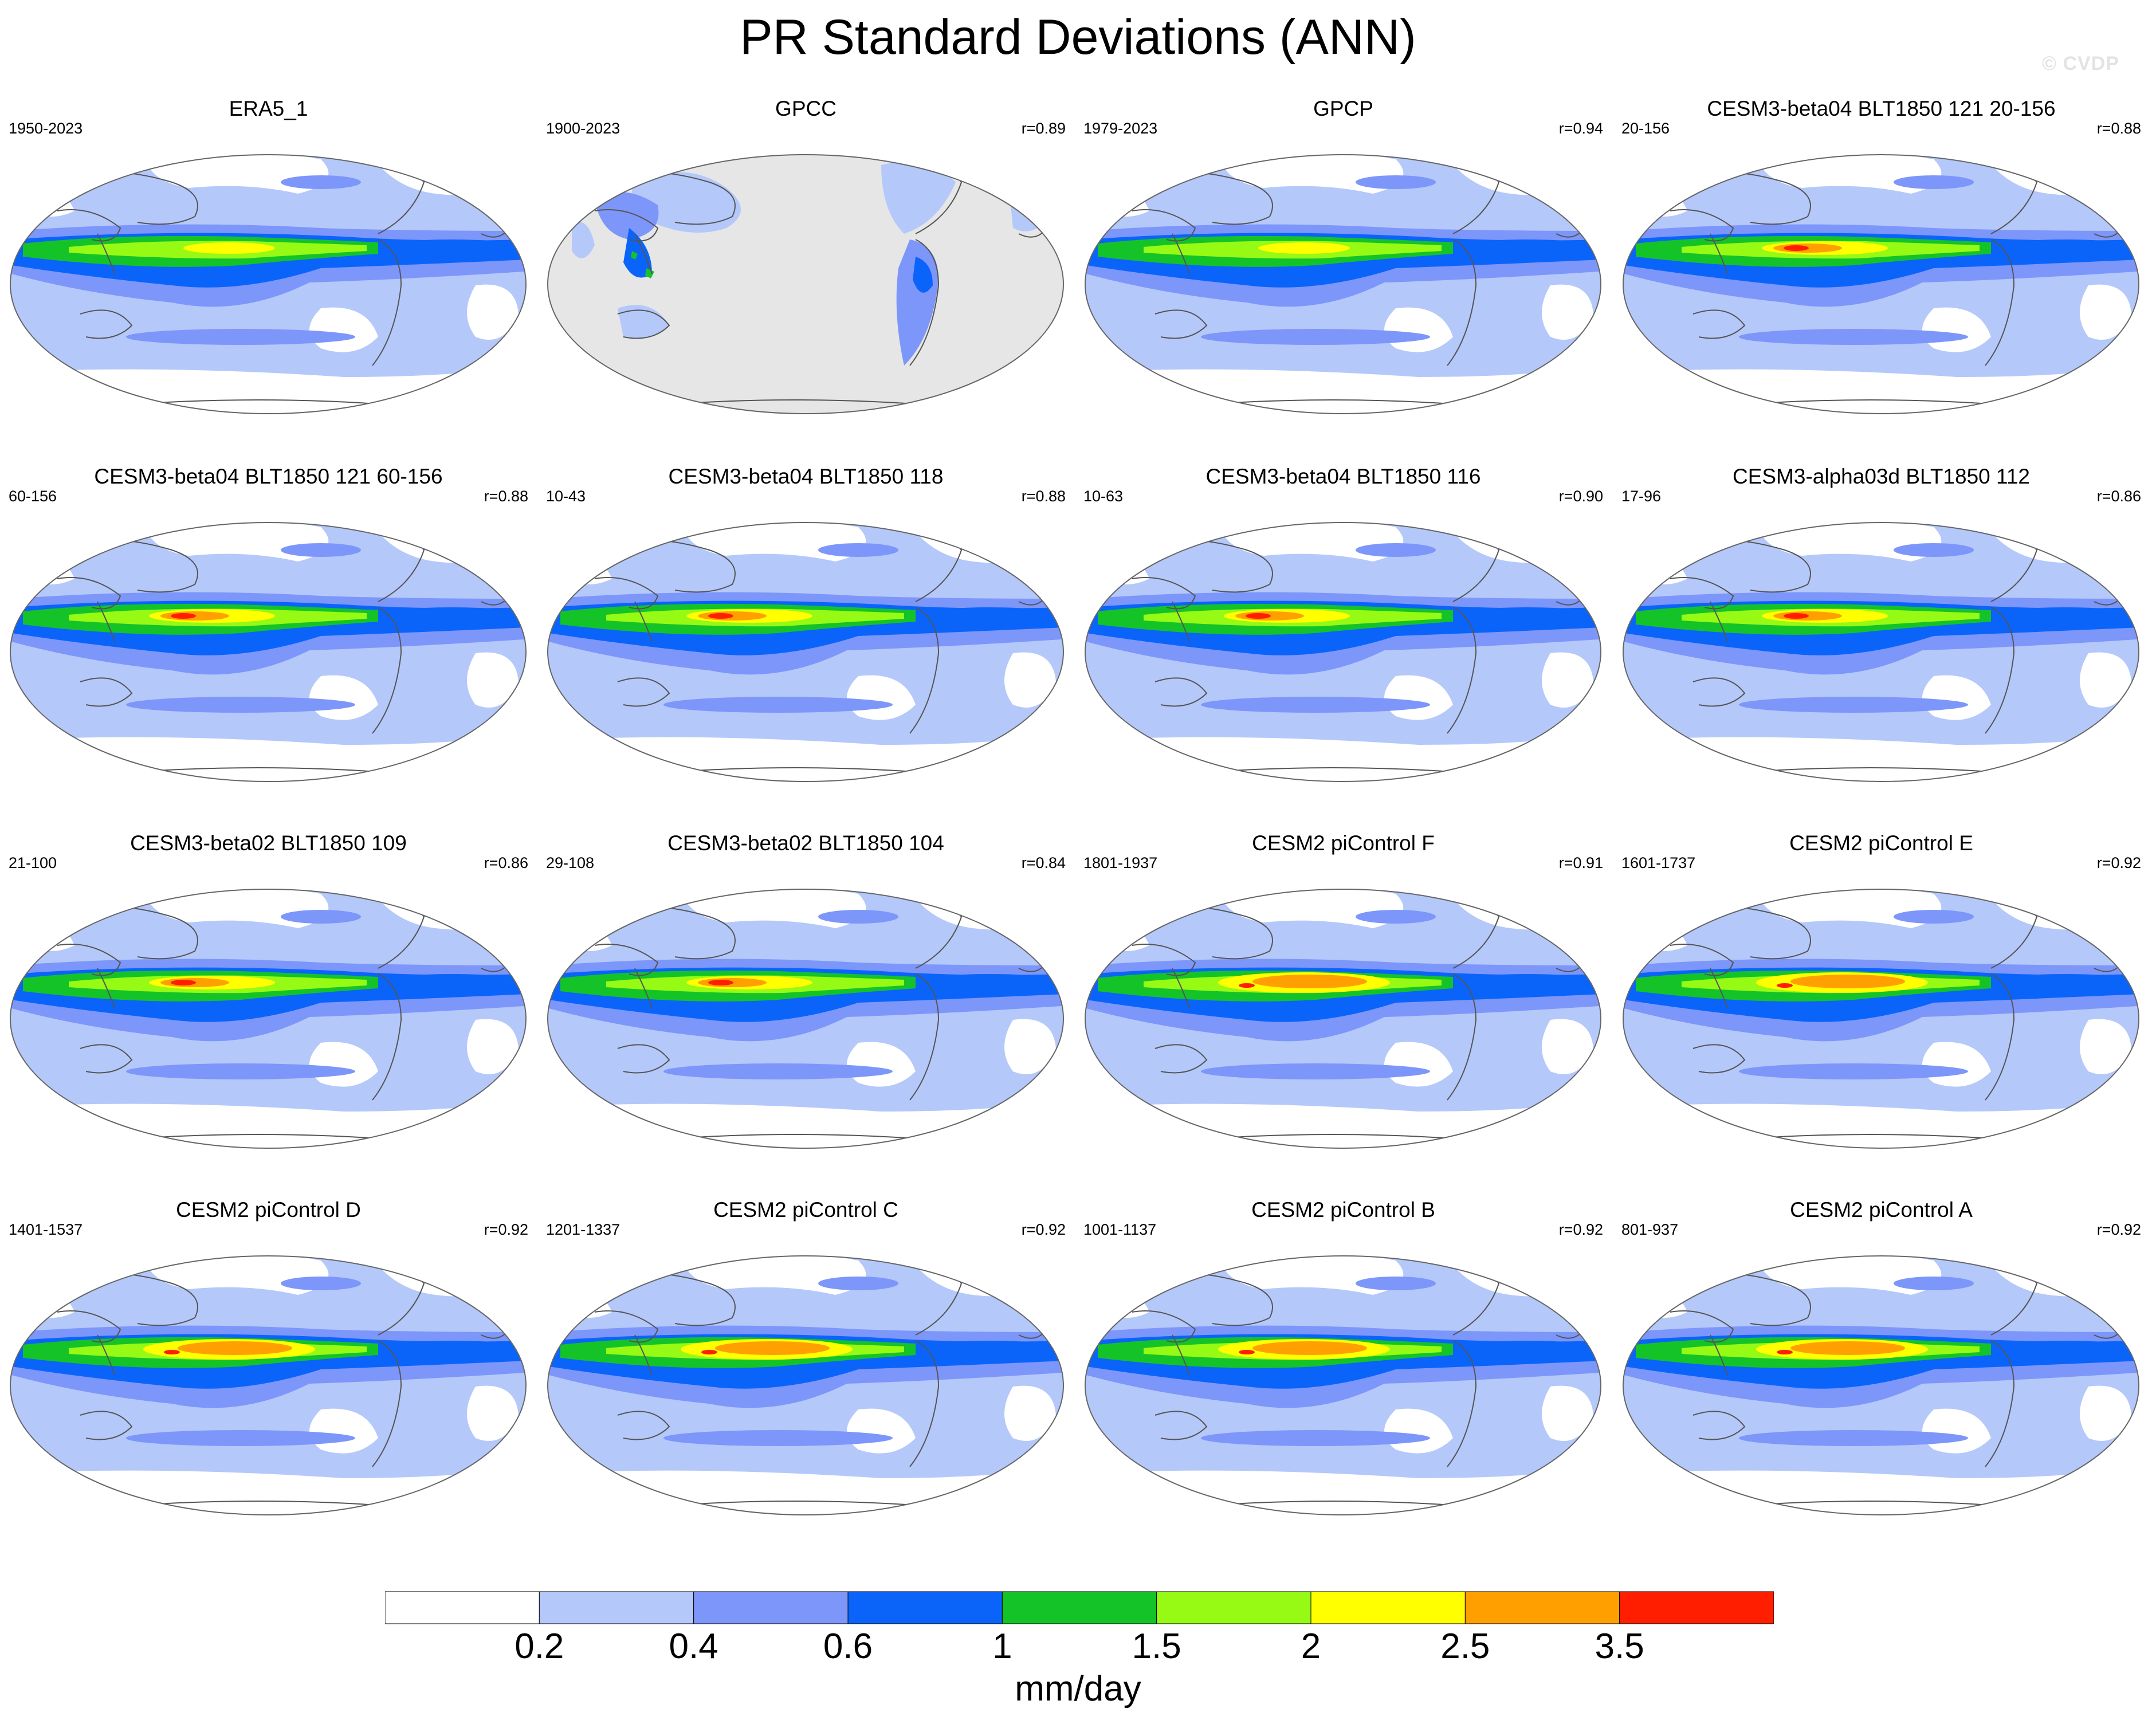 The image size is (2156, 1724). I want to click on panel-title: GPCC, so click(806, 109).